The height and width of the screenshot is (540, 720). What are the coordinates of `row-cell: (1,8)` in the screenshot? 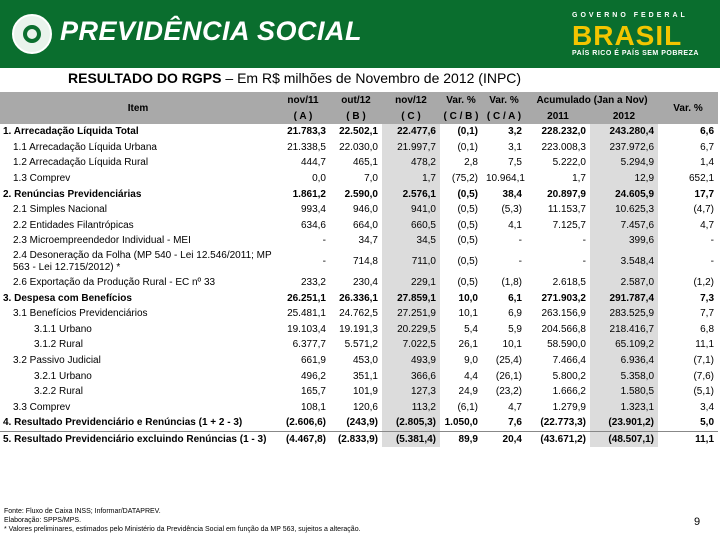 It's located at (504, 282).